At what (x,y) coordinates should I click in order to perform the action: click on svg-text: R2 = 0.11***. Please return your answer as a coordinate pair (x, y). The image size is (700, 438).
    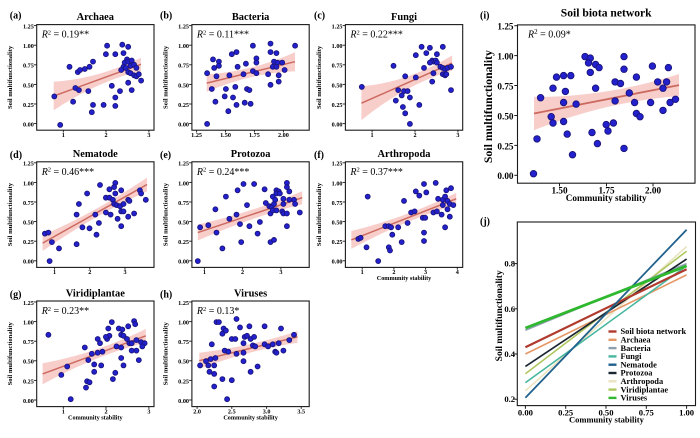
    Looking at the image, I should click on (222, 34).